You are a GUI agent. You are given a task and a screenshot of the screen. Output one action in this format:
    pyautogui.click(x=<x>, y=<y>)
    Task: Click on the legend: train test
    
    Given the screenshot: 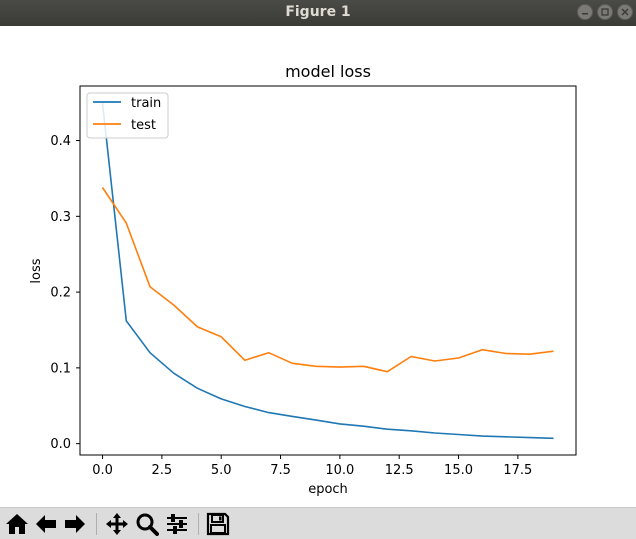 What is the action you would take?
    pyautogui.click(x=127, y=115)
    